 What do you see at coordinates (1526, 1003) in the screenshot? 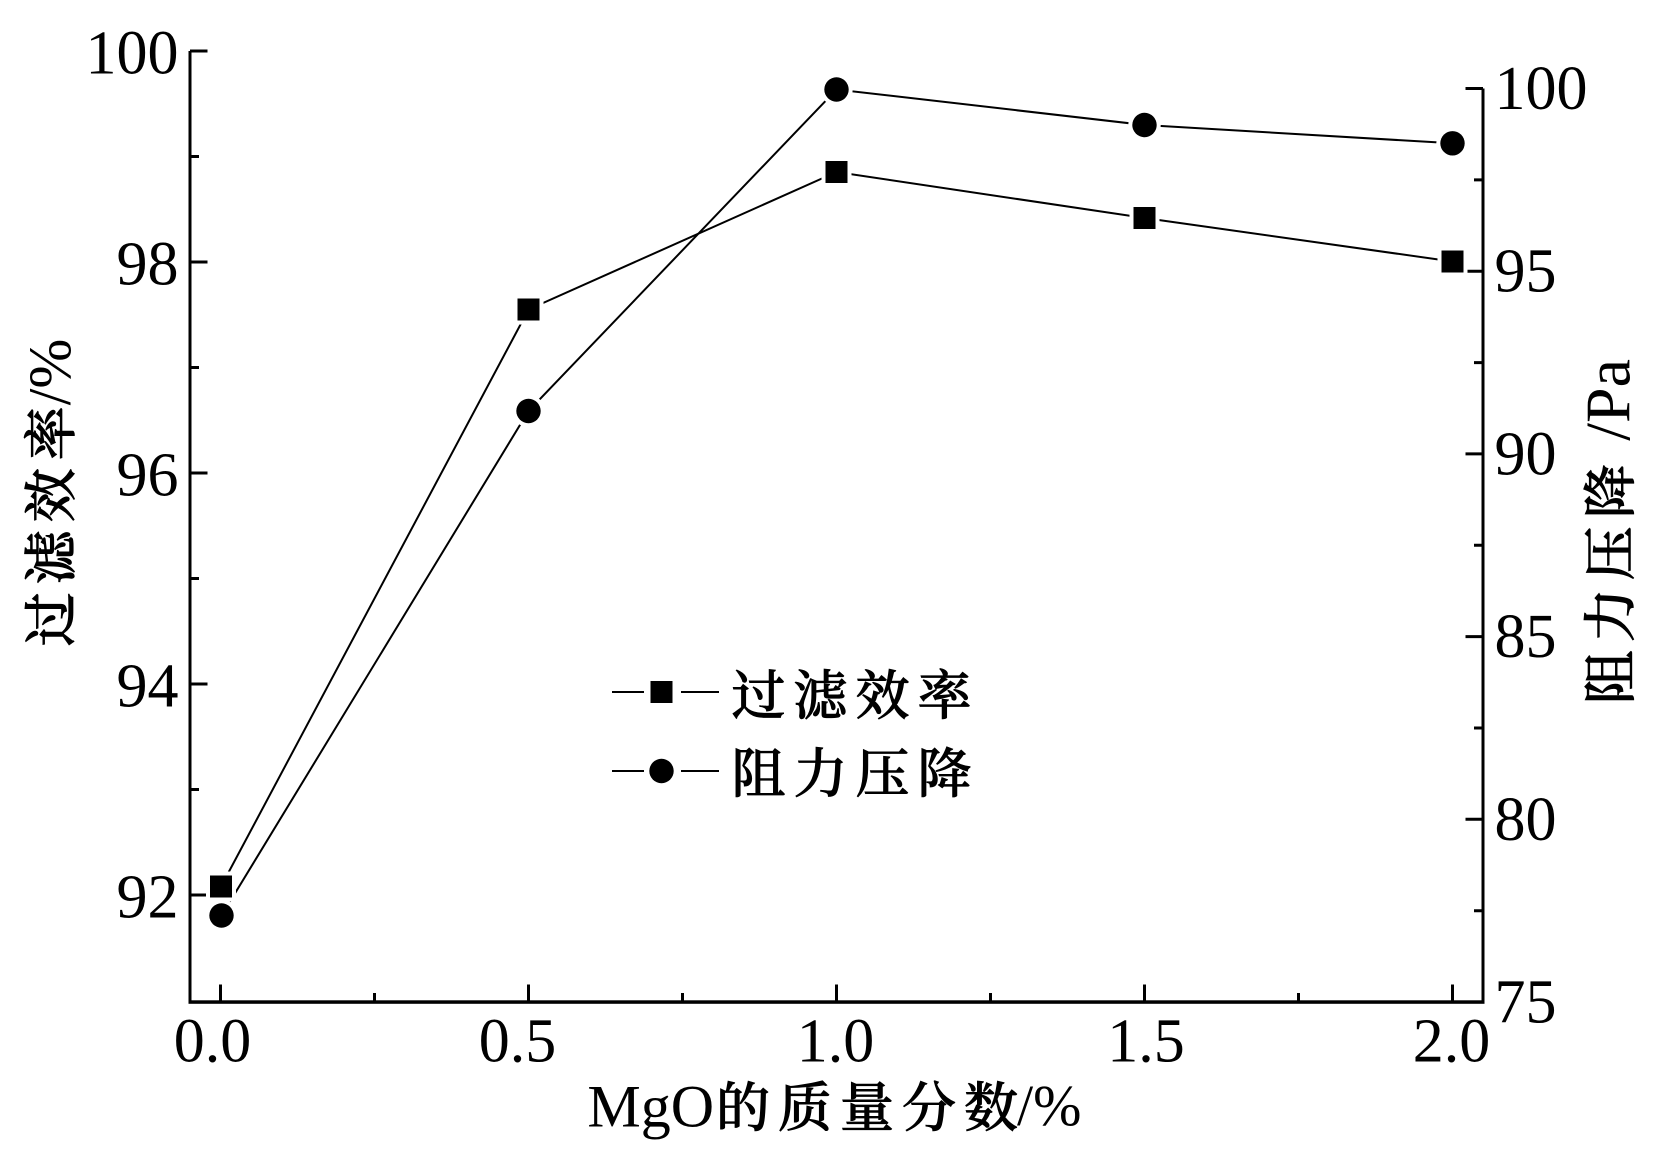
I see `svg-text: 75` at bounding box center [1526, 1003].